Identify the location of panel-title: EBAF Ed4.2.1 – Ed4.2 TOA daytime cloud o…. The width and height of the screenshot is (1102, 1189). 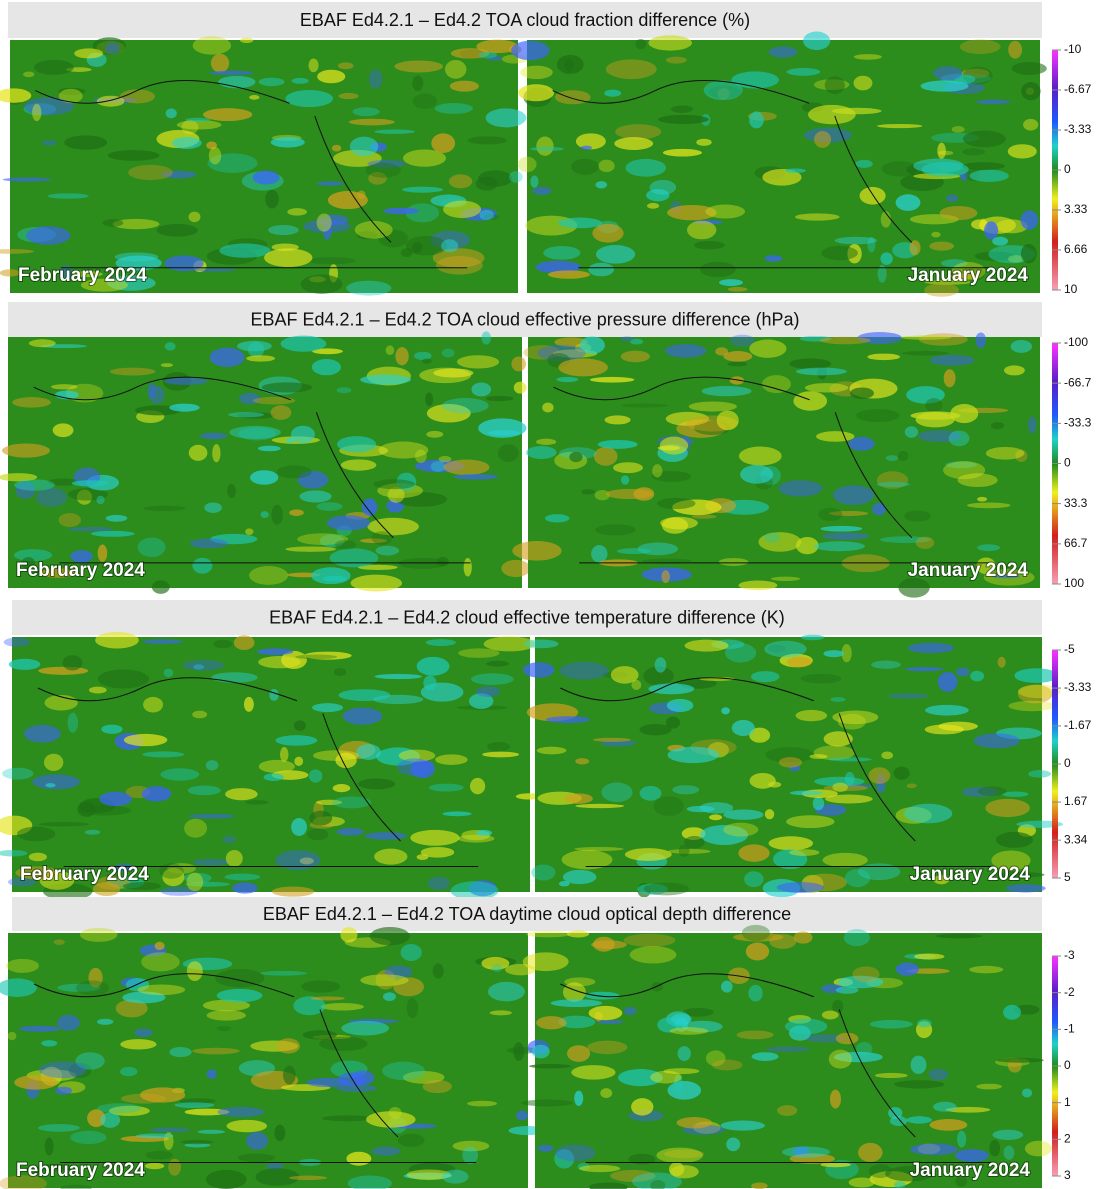
(527, 914).